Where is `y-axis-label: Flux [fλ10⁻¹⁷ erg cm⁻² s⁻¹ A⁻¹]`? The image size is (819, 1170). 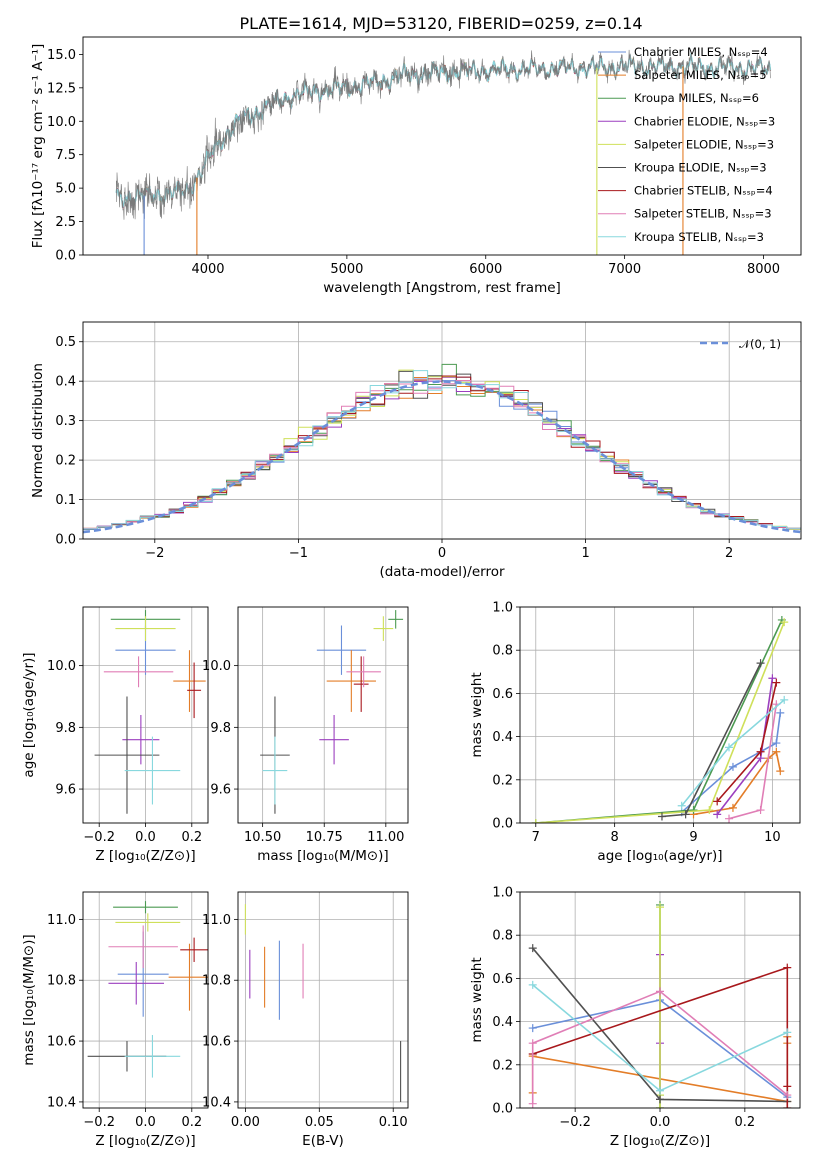 y-axis-label: Flux [fλ10⁻¹⁷ erg cm⁻² s⁻¹ A⁻¹] is located at coordinates (38, 146).